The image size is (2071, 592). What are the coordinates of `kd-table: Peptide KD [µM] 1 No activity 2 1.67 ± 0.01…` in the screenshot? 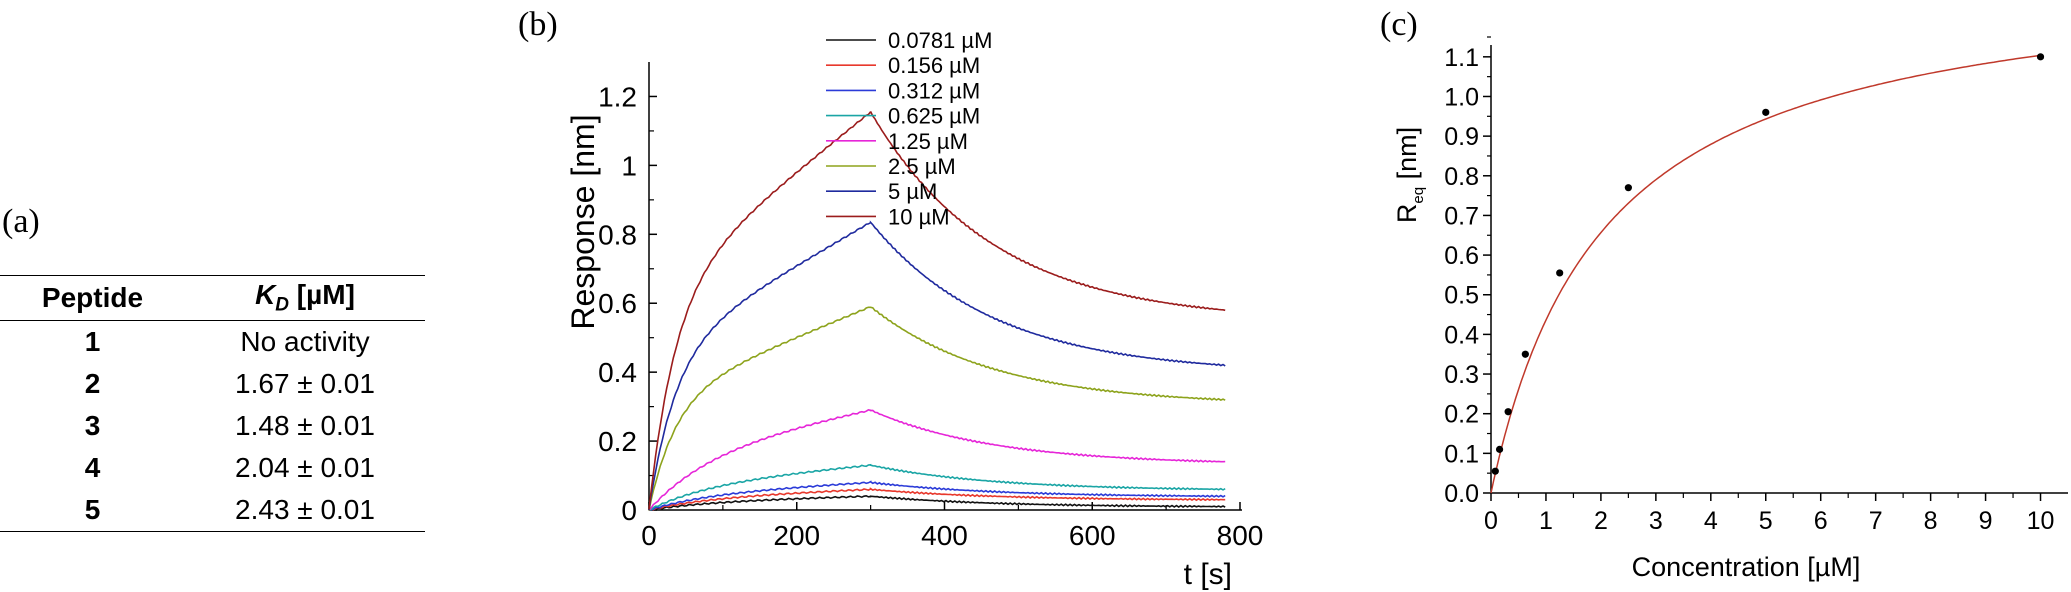 It's located at (212, 403).